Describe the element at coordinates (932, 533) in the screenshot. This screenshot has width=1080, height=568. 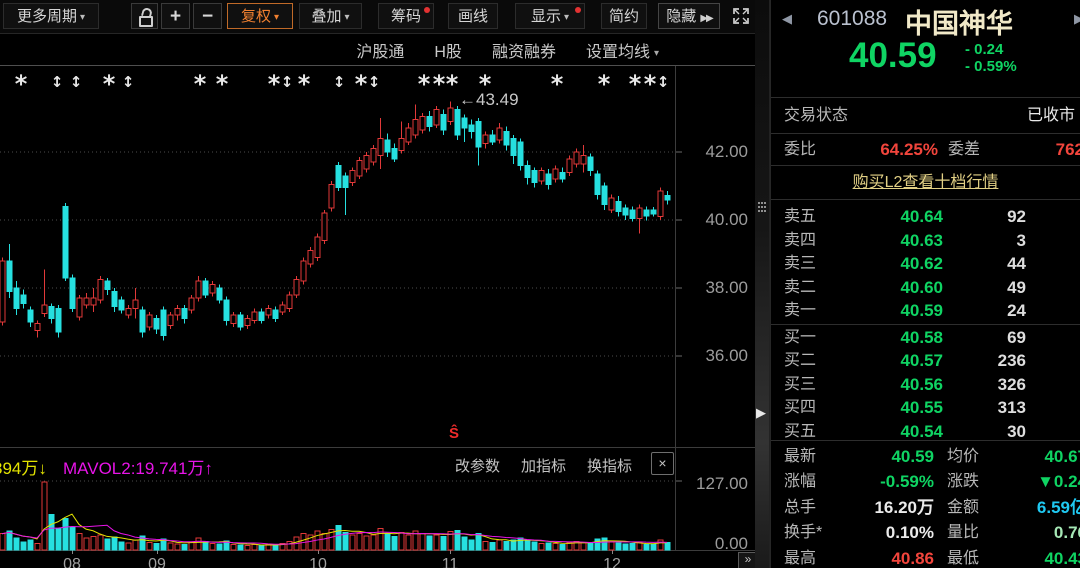
I see `stats-row: 换手*0.10% 量比0.76` at that location.